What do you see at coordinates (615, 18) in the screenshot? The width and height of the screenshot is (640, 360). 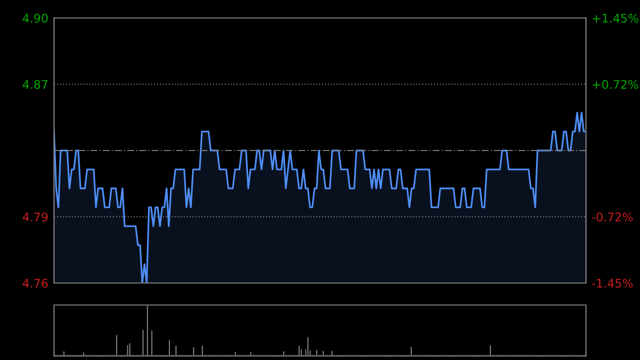 I see `y2-tick-label: +1.45%` at bounding box center [615, 18].